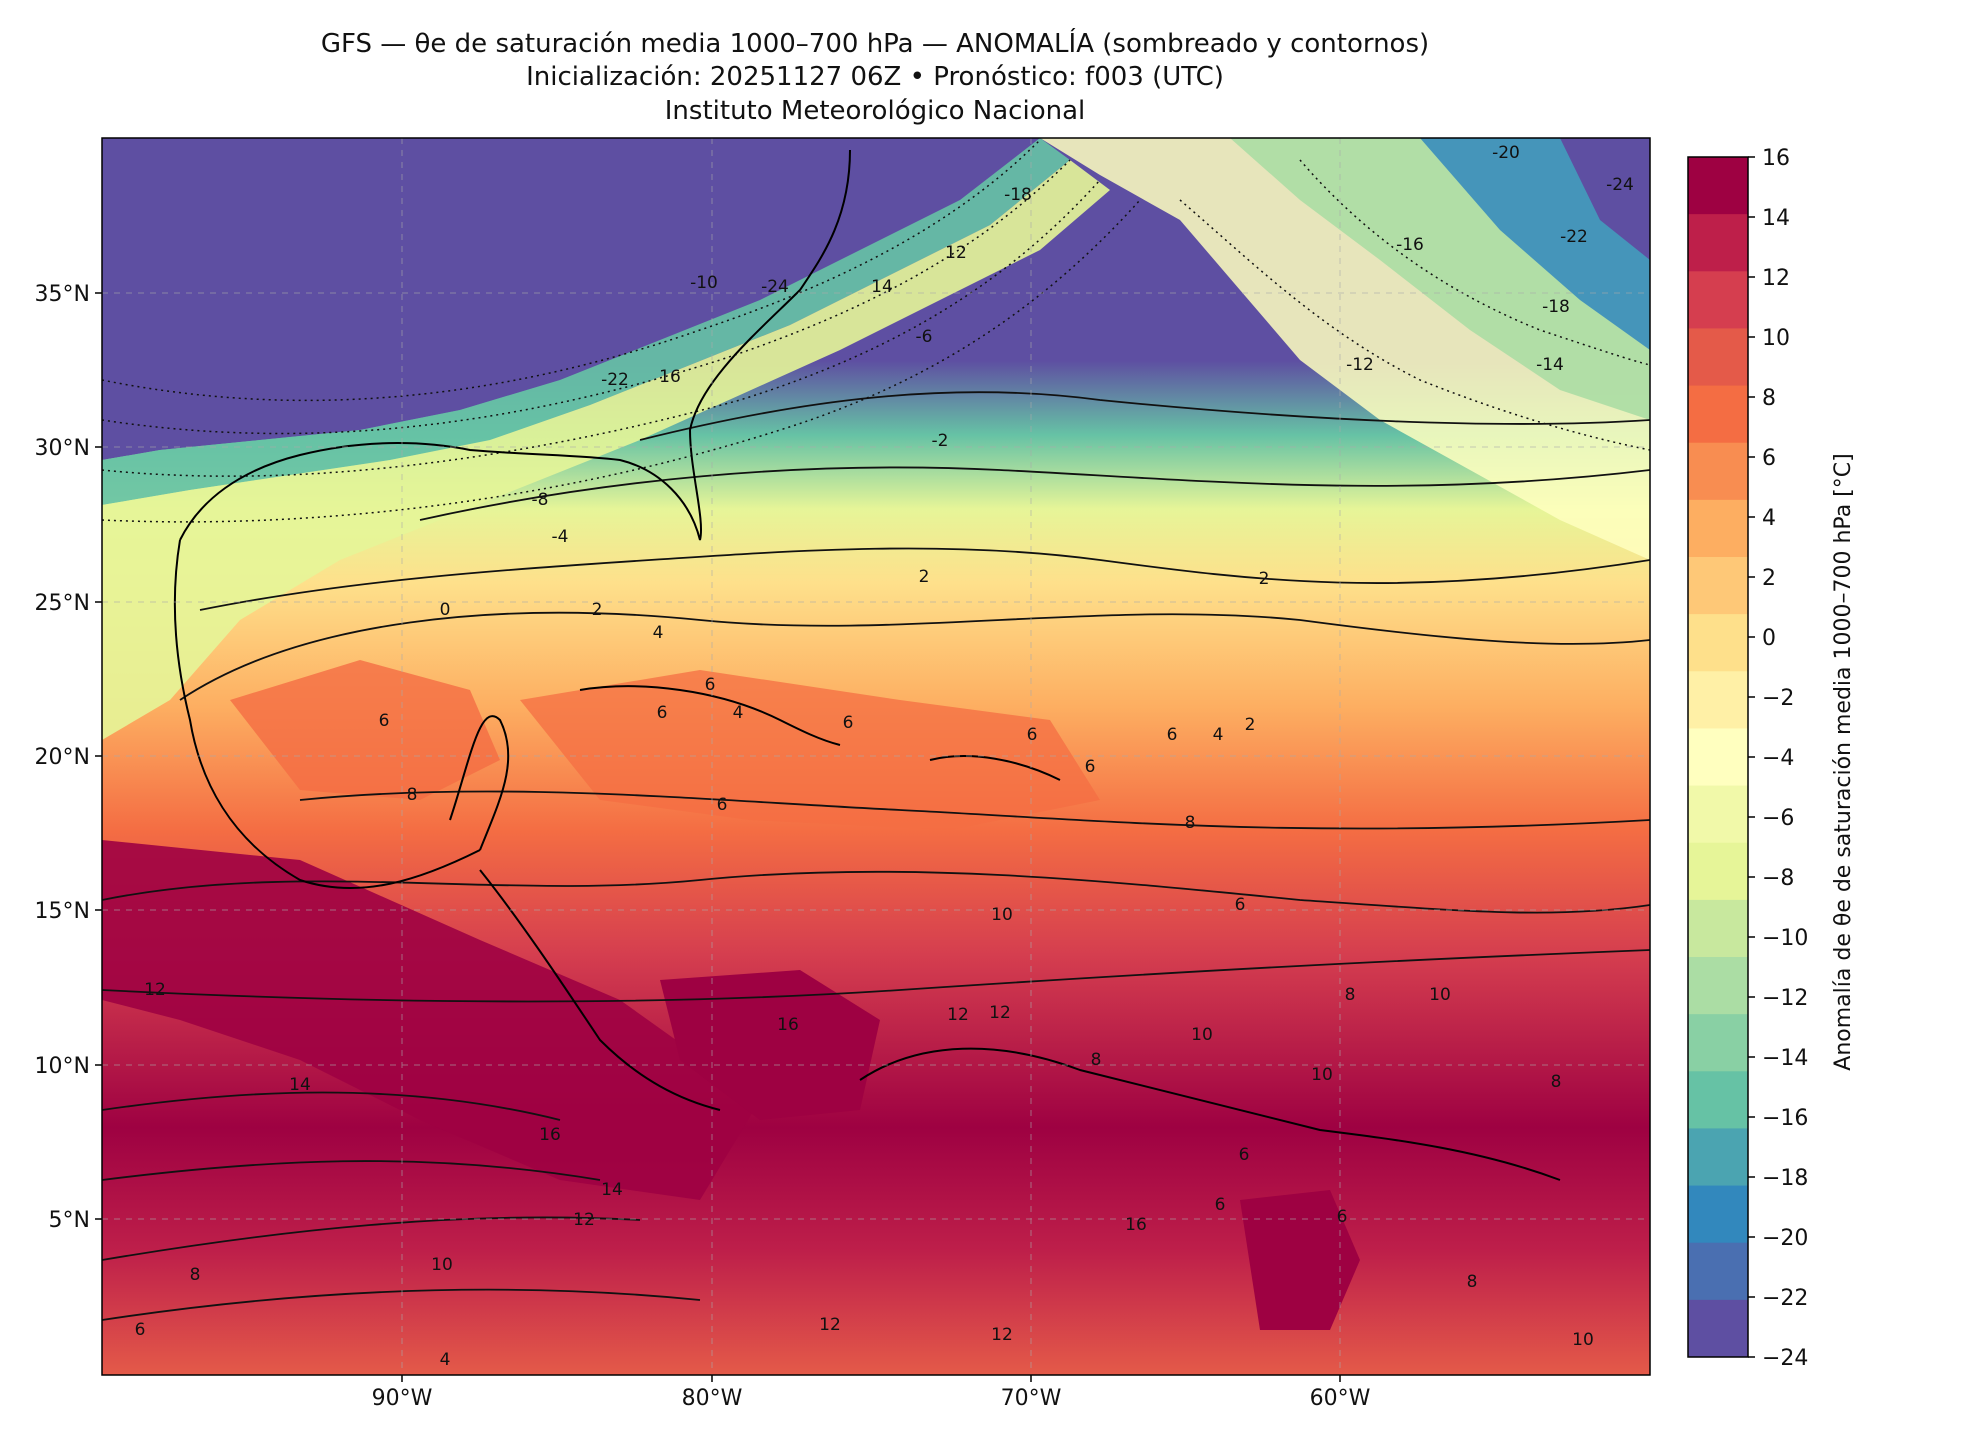 This screenshot has height=1440, width=1980. I want to click on warm-core-gulf, so click(365, 730).